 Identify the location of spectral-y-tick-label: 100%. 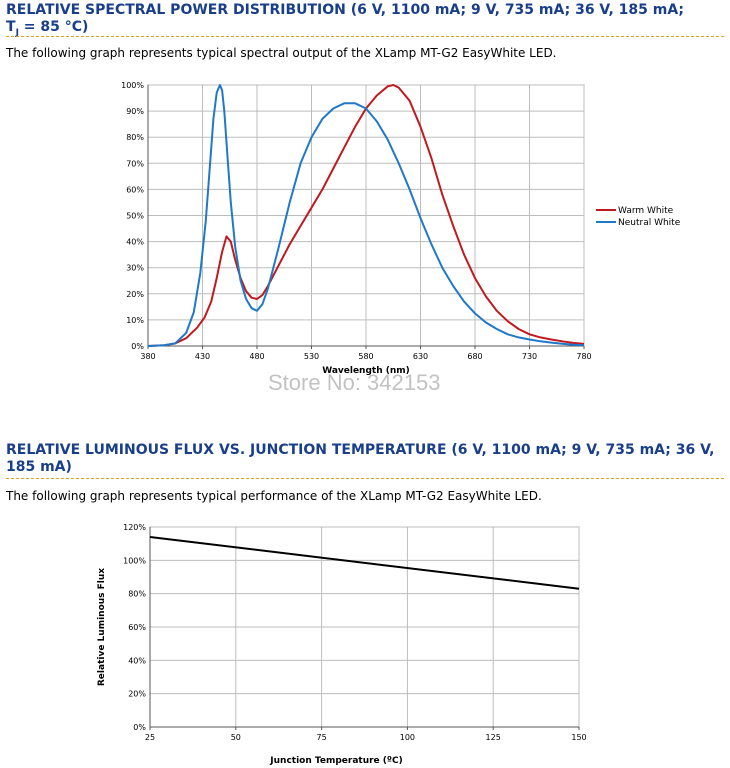
(132, 85).